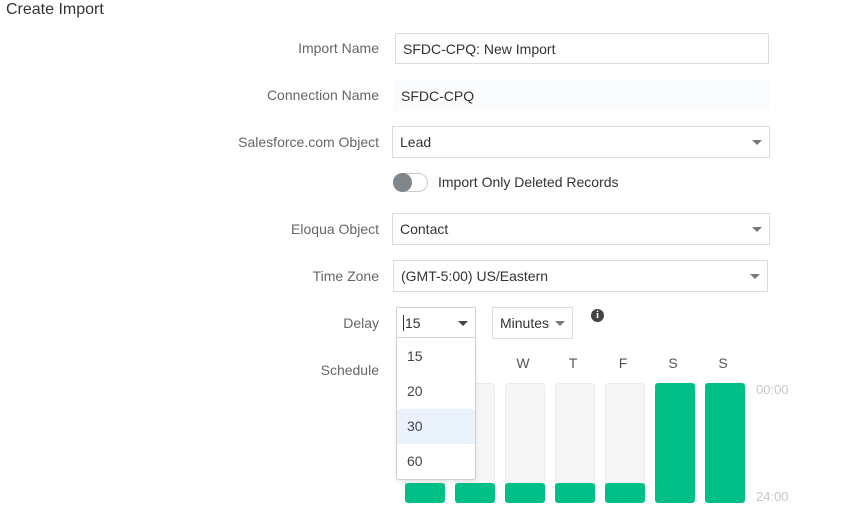 Image resolution: width=866 pixels, height=523 pixels. Describe the element at coordinates (582, 48) in the screenshot. I see `text-input: SFDC-CPQ: New Import` at that location.